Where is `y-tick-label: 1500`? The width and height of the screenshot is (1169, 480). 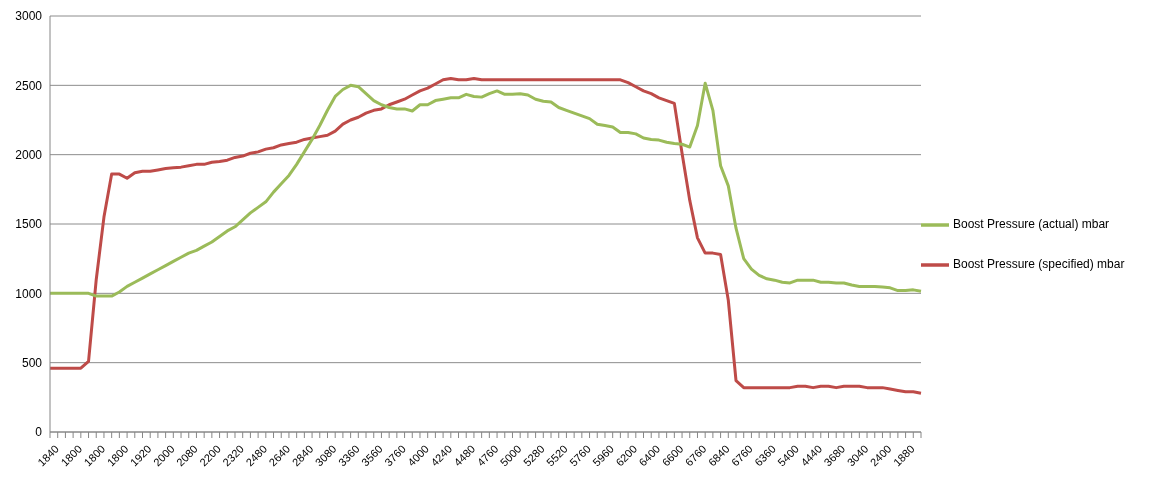 y-tick-label: 1500 is located at coordinates (29, 224).